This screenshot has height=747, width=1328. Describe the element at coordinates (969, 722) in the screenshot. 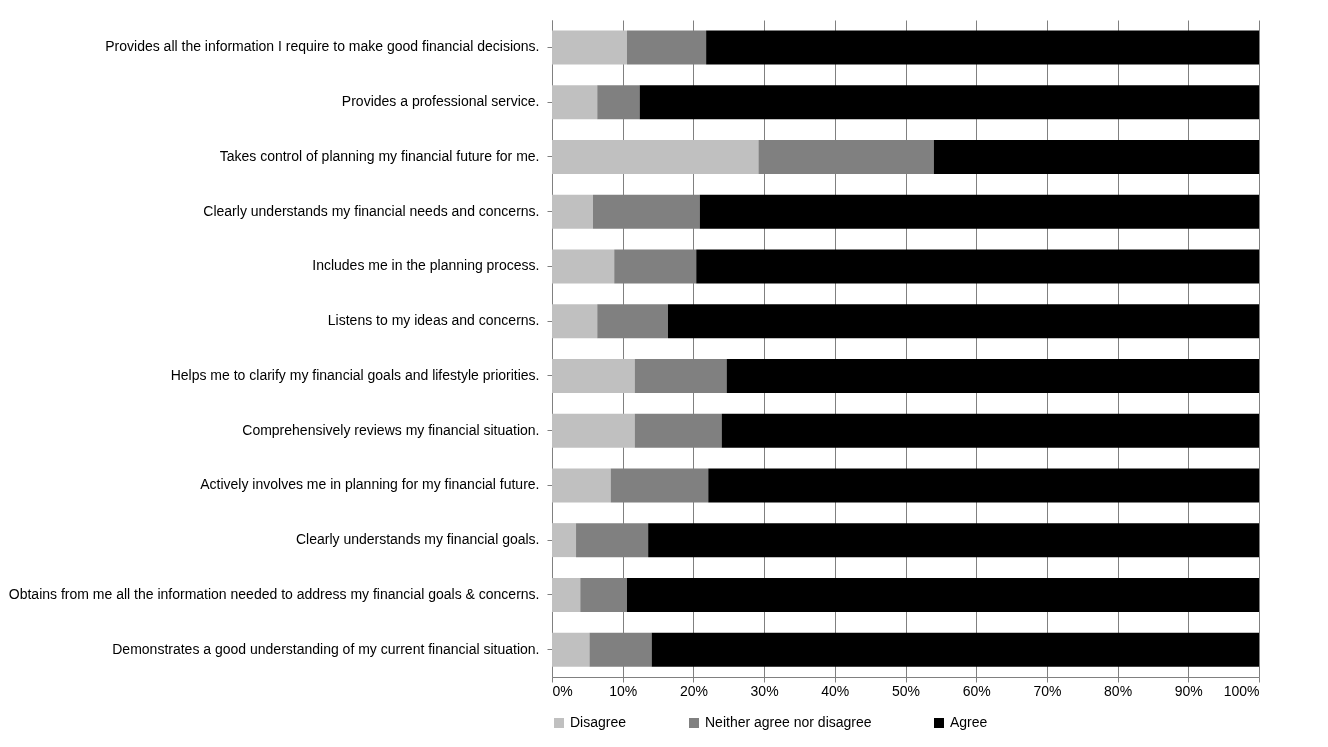

I see `legend-label: Agree` at that location.